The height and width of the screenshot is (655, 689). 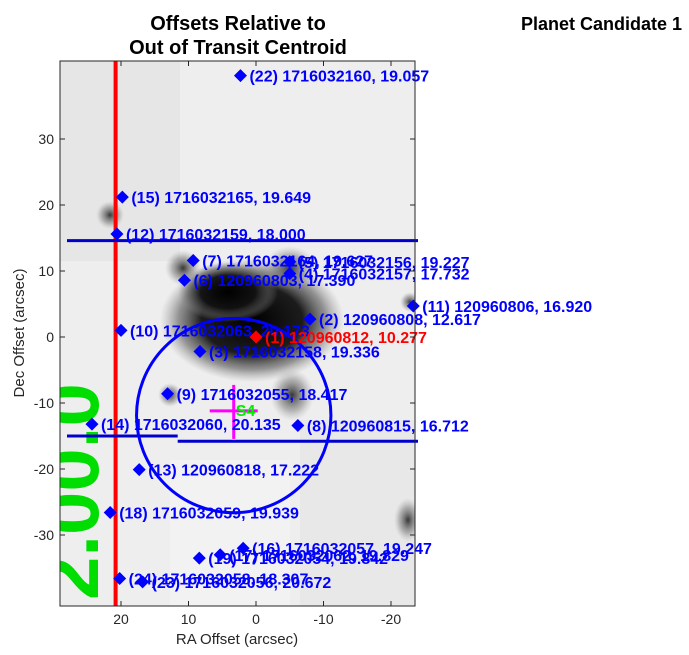 What do you see at coordinates (384, 275) in the screenshot?
I see `star-label-5: (4) 1716032157, 17.732` at bounding box center [384, 275].